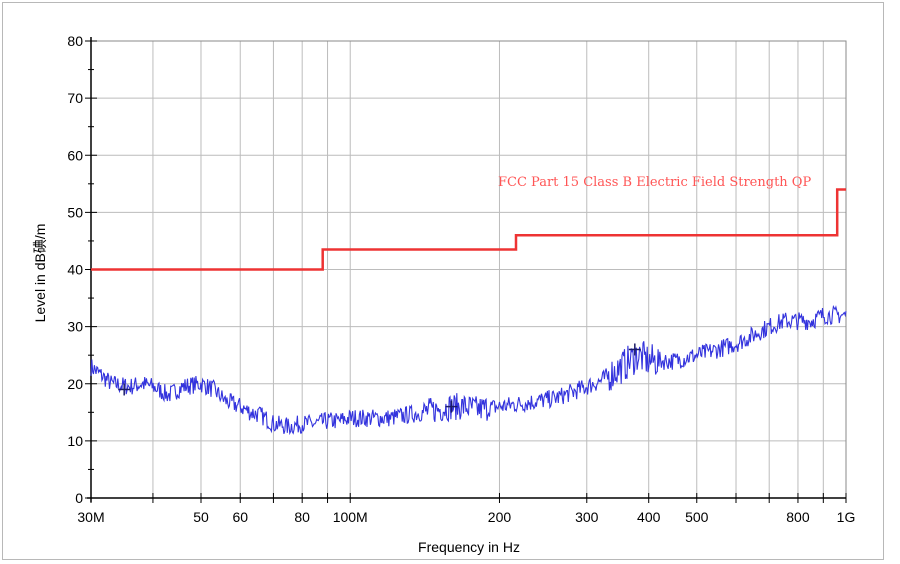  I want to click on y-tick-label: 40, so click(75, 270).